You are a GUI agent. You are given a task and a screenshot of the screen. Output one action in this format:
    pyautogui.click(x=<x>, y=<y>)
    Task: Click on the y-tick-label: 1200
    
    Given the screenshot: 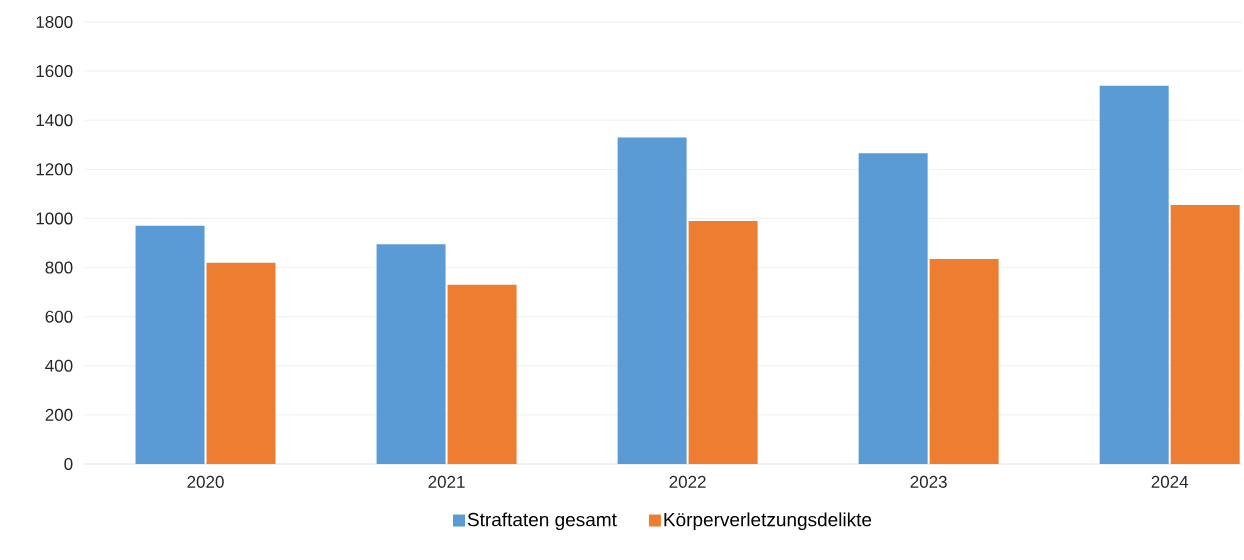 What is the action you would take?
    pyautogui.click(x=54, y=169)
    